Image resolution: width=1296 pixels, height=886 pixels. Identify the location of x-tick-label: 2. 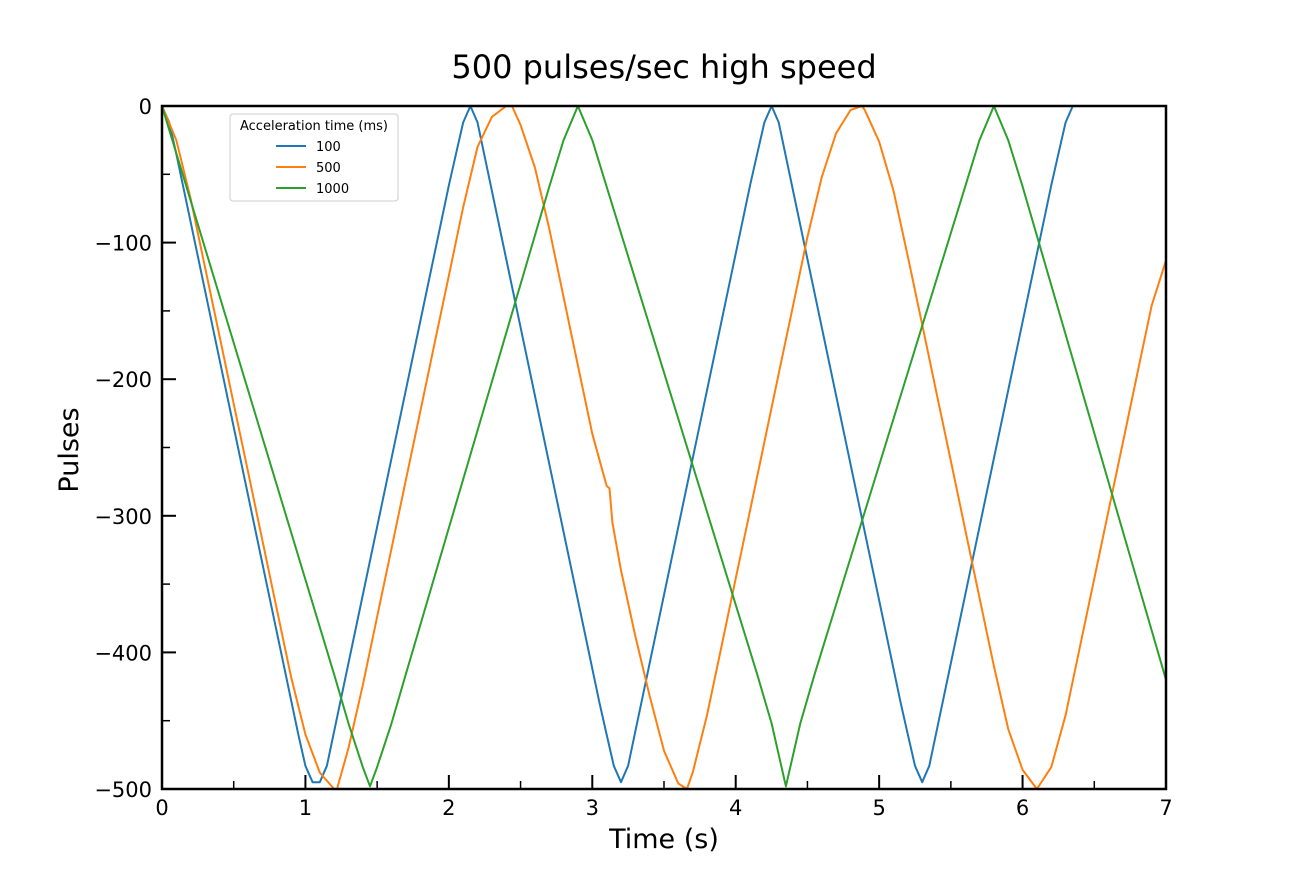
(448, 808).